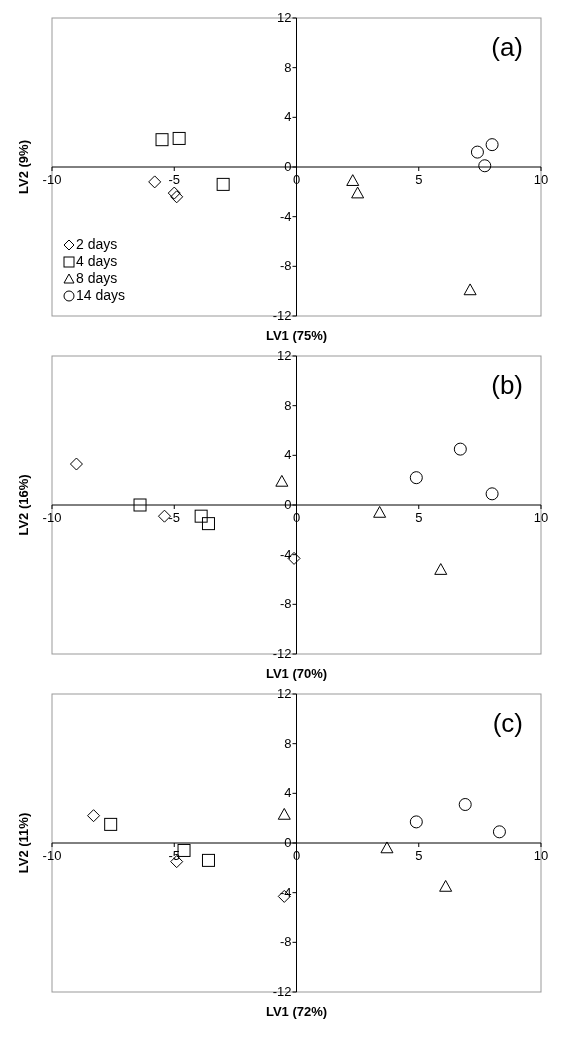 Image resolution: width=567 pixels, height=1039 pixels. Describe the element at coordinates (507, 47) in the screenshot. I see `annotation: (a)` at that location.